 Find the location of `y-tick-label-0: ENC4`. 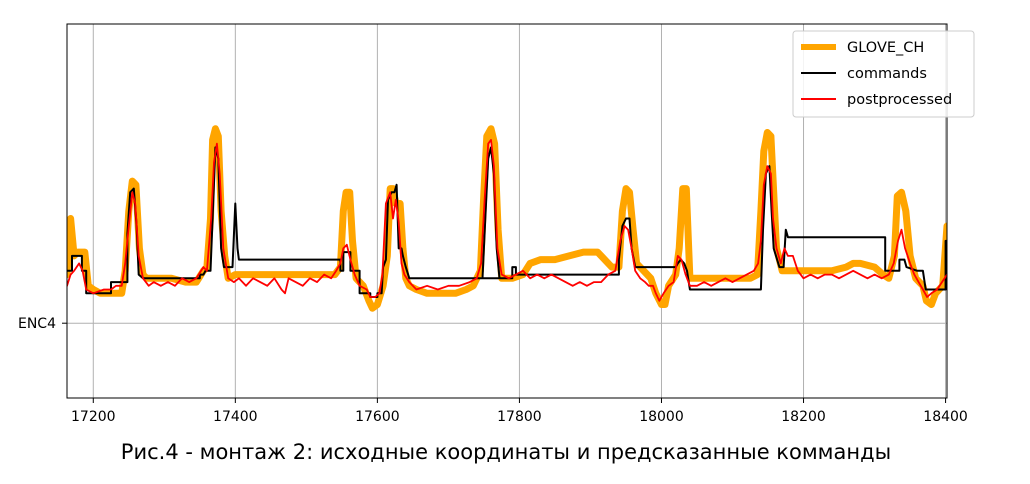

y-tick-label-0: ENC4 is located at coordinates (37, 324).